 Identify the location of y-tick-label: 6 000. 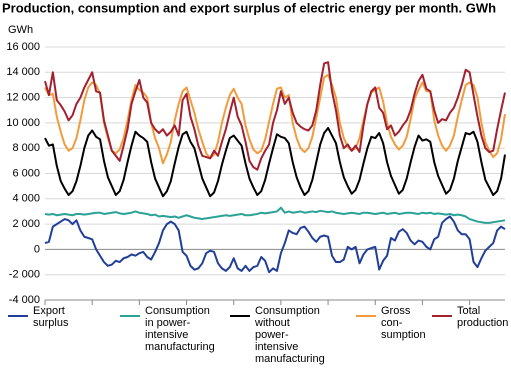
(26, 173).